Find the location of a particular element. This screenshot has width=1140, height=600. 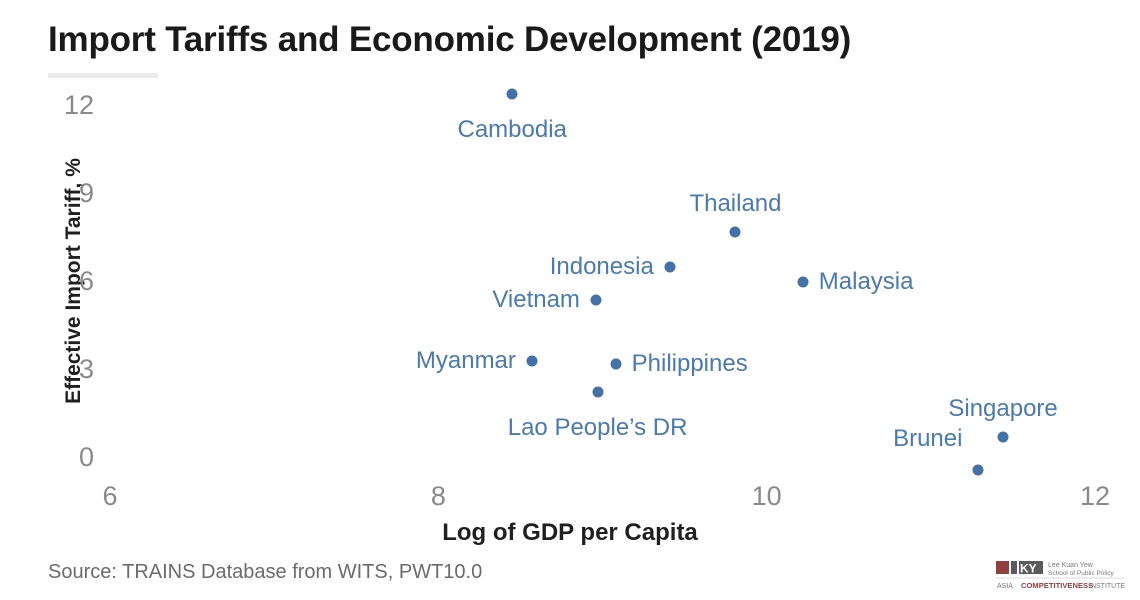

point-label: Myanmar is located at coordinates (465, 361).